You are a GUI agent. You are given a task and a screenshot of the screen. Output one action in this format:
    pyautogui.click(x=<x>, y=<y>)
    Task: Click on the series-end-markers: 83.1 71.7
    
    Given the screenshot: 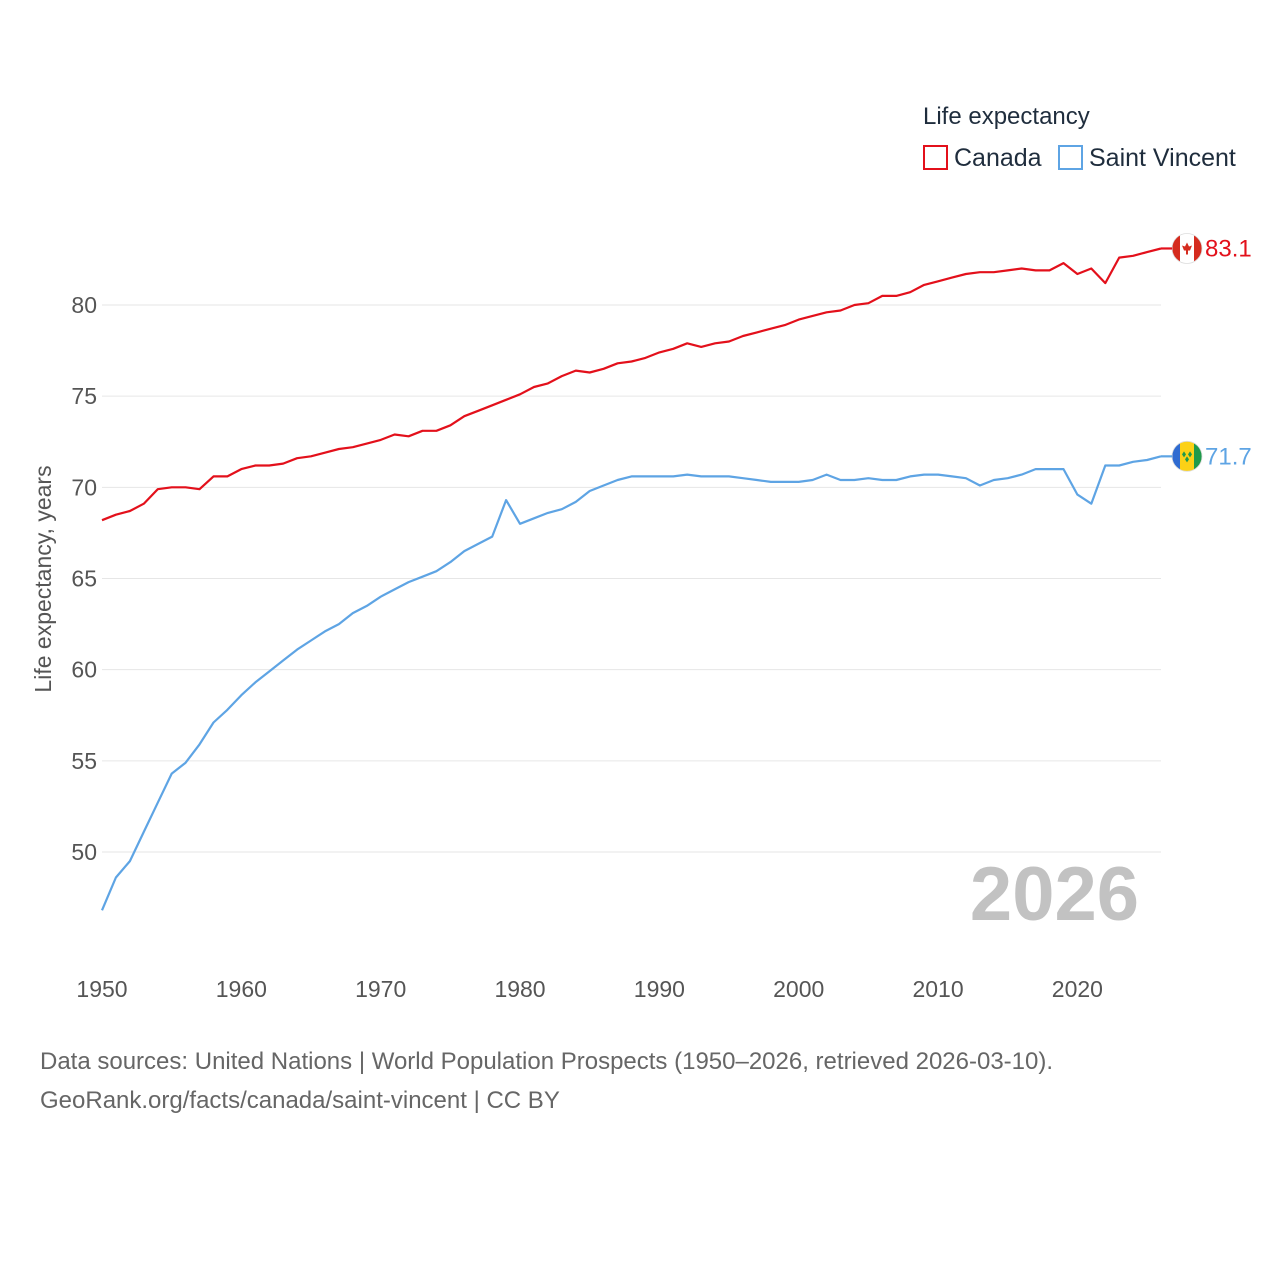 What is the action you would take?
    pyautogui.click(x=1206, y=352)
    